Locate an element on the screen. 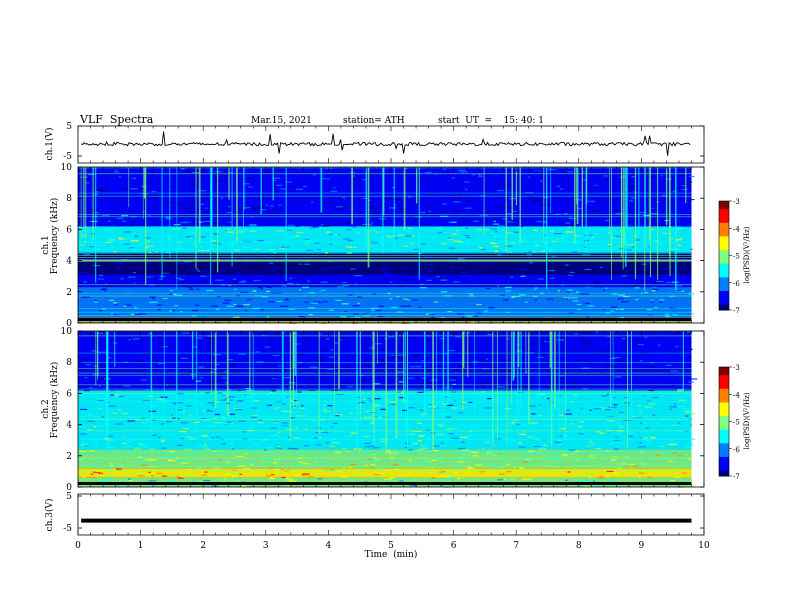 The height and width of the screenshot is (612, 792). x-tick-label: 4 is located at coordinates (329, 546).